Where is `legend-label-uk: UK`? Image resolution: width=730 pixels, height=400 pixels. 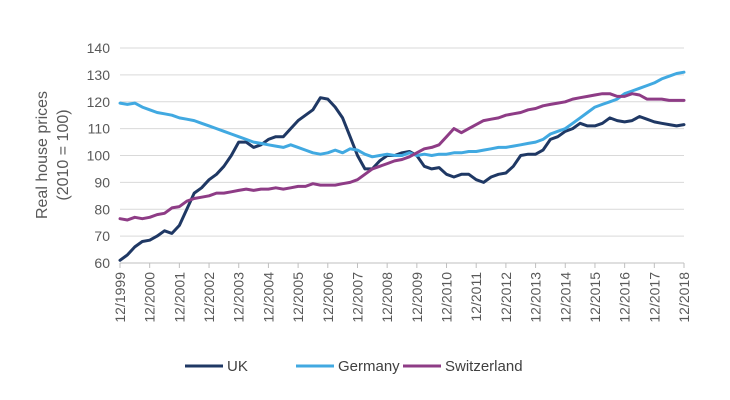
legend-label-uk: UK is located at coordinates (237, 366).